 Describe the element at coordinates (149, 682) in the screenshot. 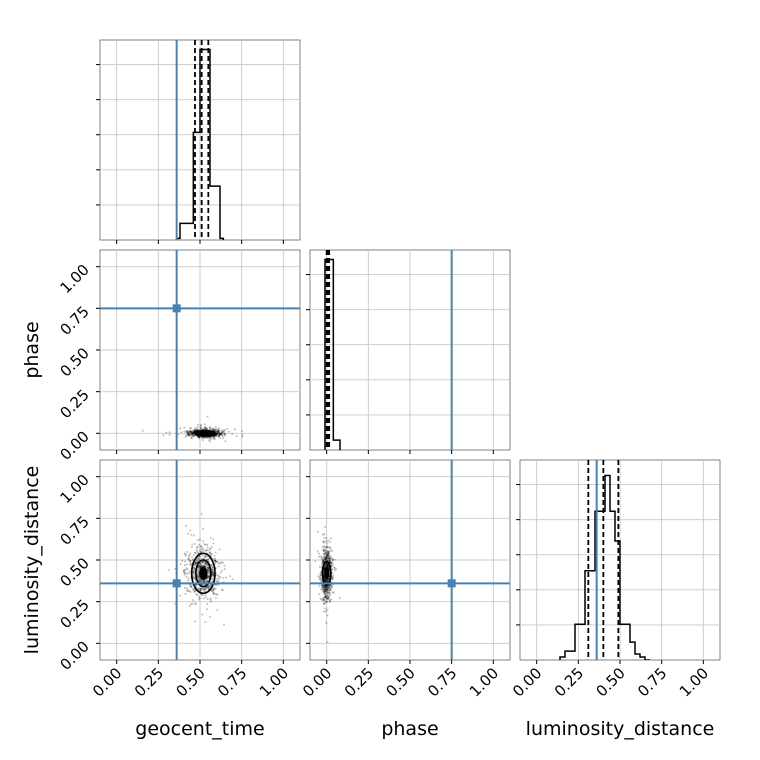

I see `x-tick-label: 0.25` at that location.